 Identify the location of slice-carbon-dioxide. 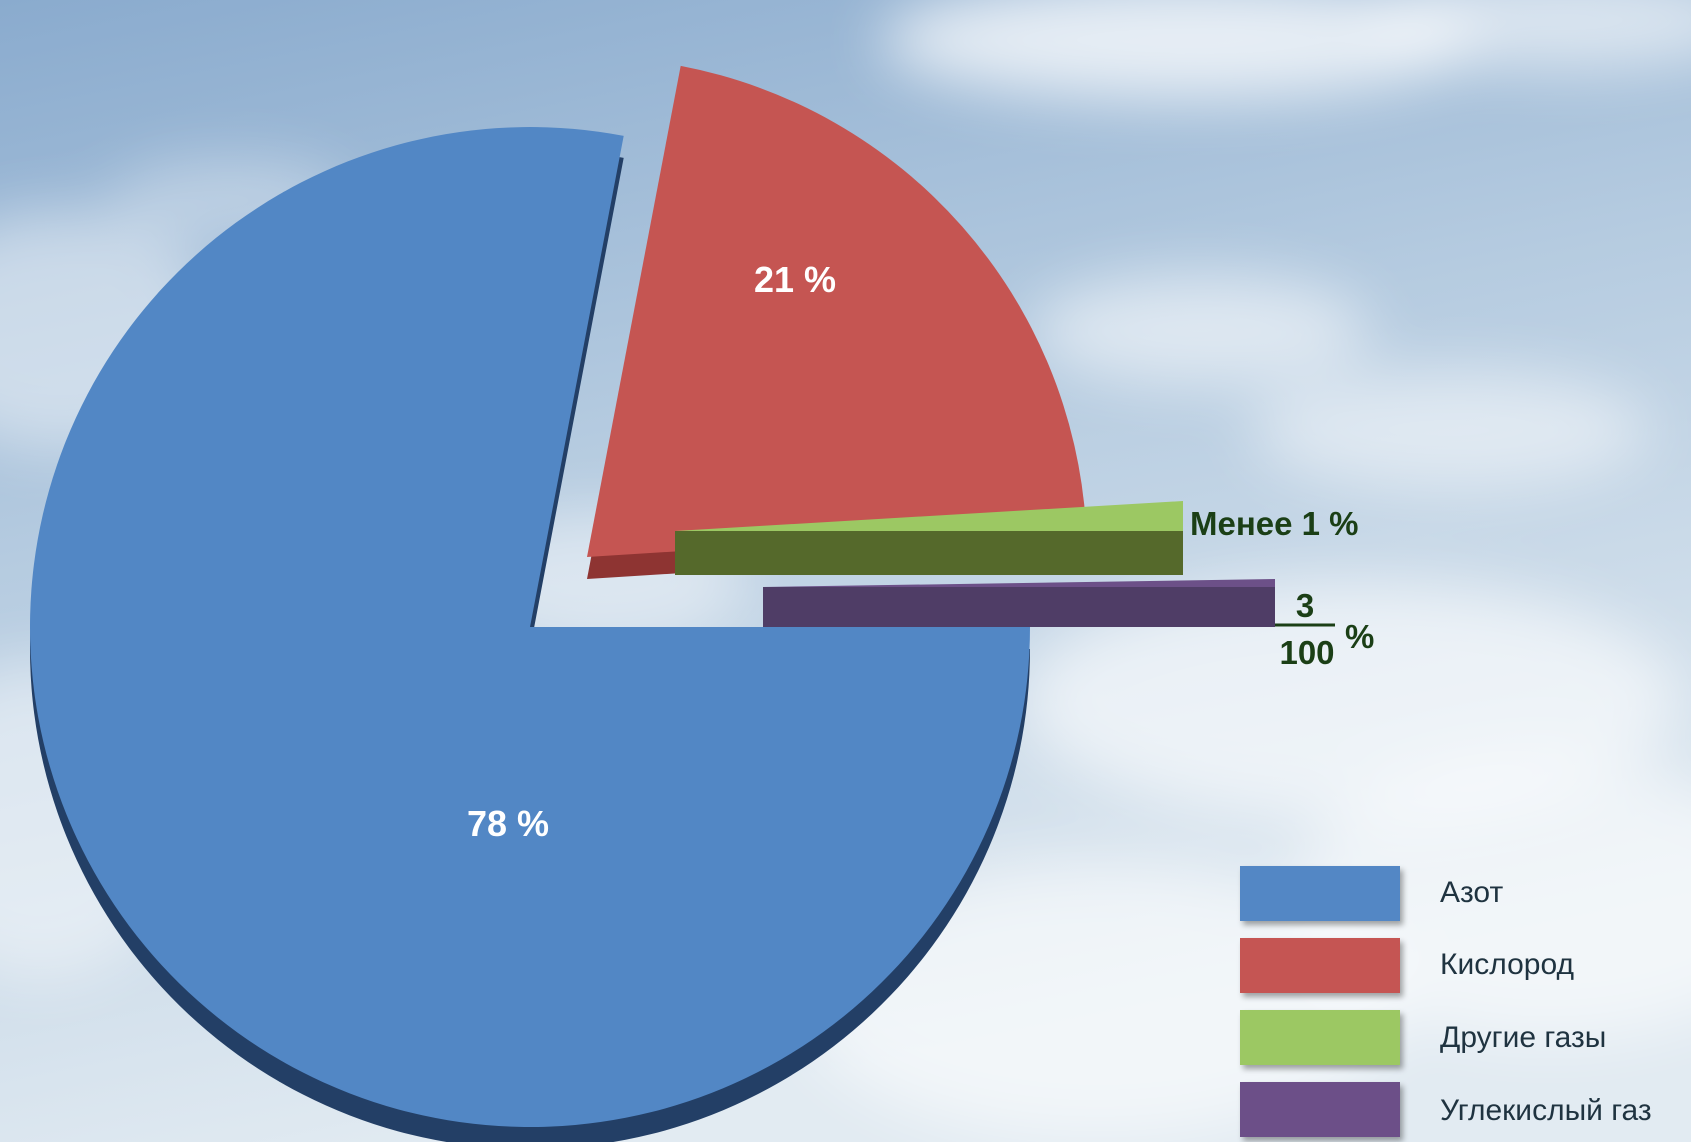
(1019, 603).